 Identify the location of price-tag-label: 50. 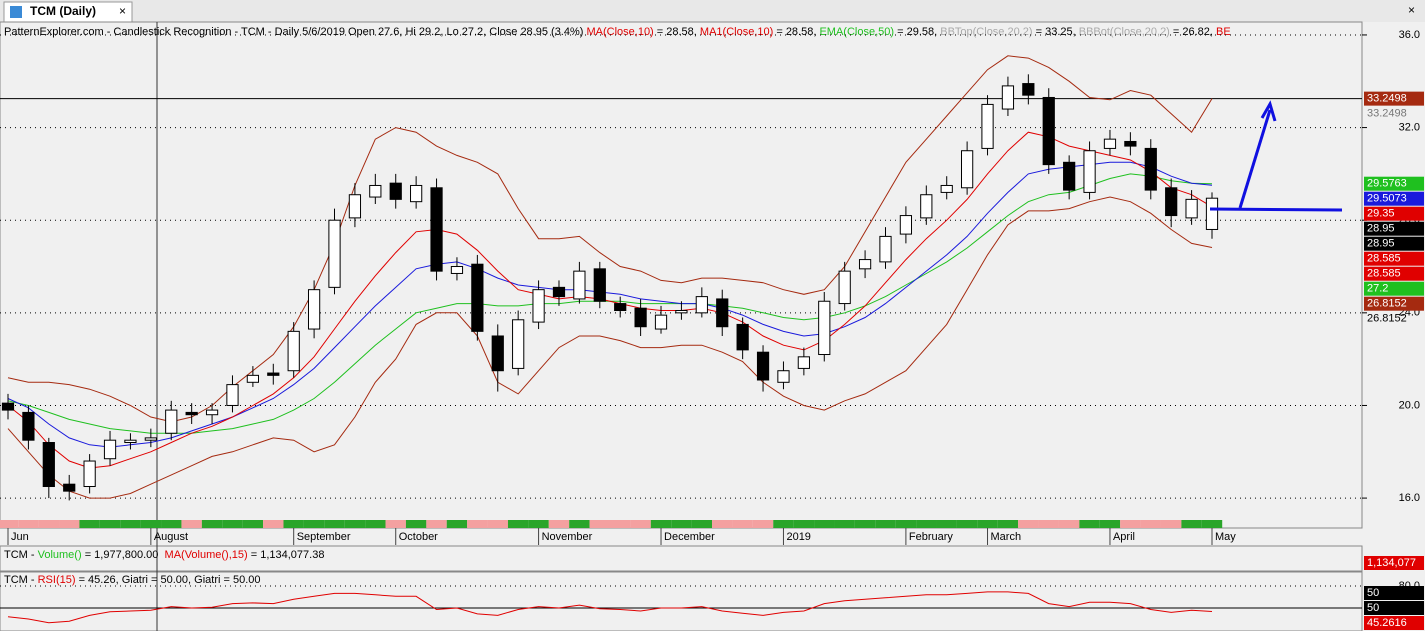
(1373, 593).